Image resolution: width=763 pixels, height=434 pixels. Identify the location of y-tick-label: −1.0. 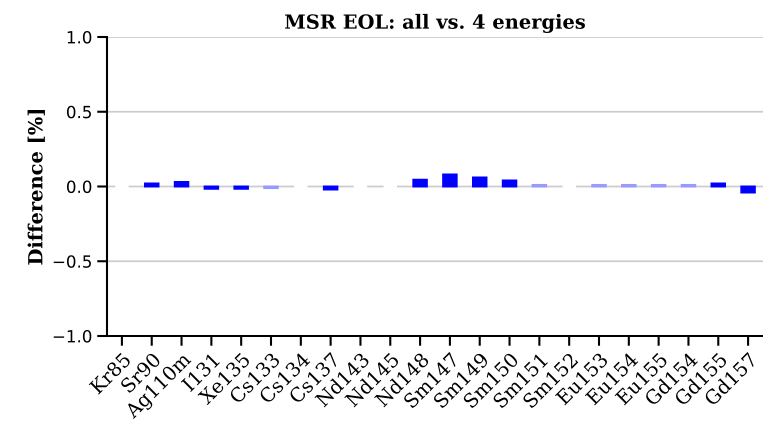
(73, 336).